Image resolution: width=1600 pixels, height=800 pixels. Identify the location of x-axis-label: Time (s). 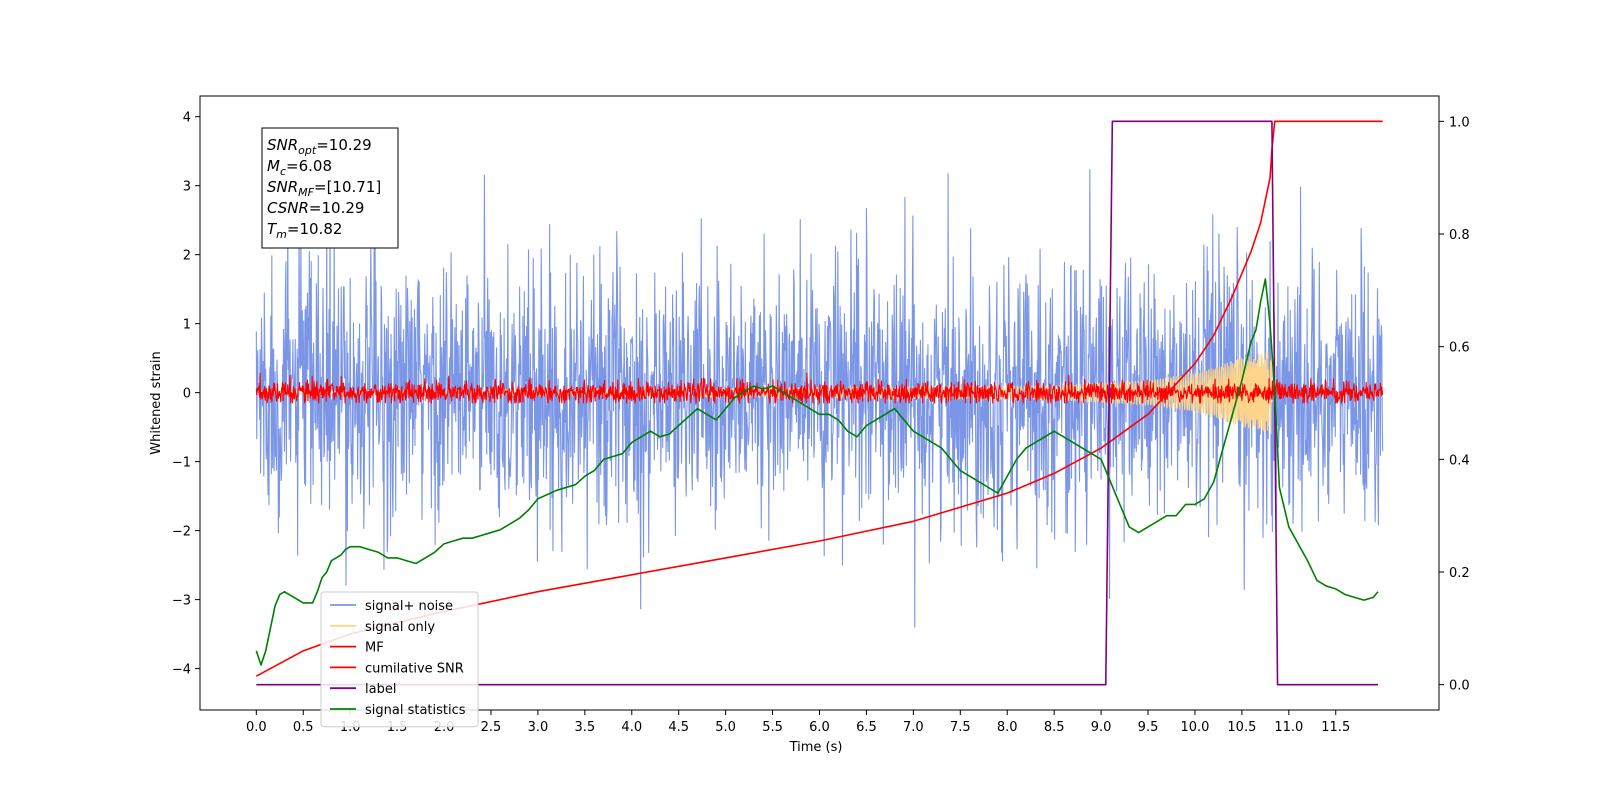
(816, 747).